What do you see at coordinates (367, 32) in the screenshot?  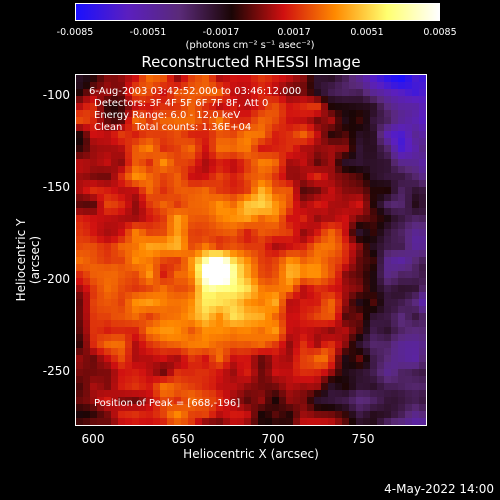 I see `colorbar-tick-label: 0.0051` at bounding box center [367, 32].